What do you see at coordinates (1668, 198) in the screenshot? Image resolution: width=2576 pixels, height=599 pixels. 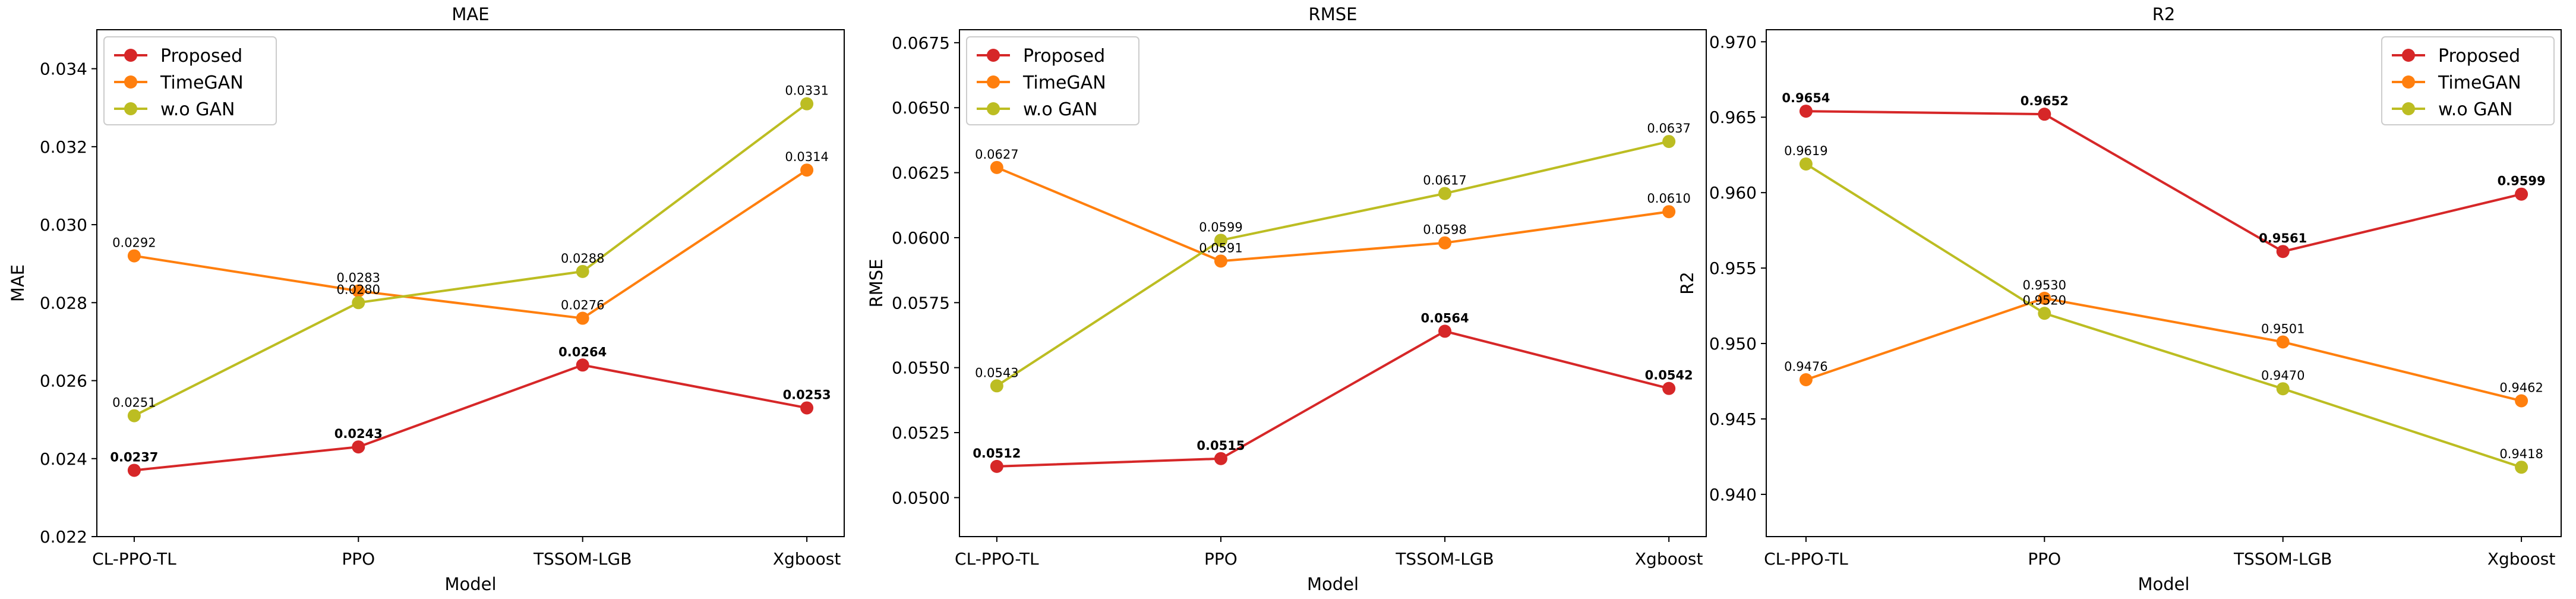 I see `data-label: 0.0610` at bounding box center [1668, 198].